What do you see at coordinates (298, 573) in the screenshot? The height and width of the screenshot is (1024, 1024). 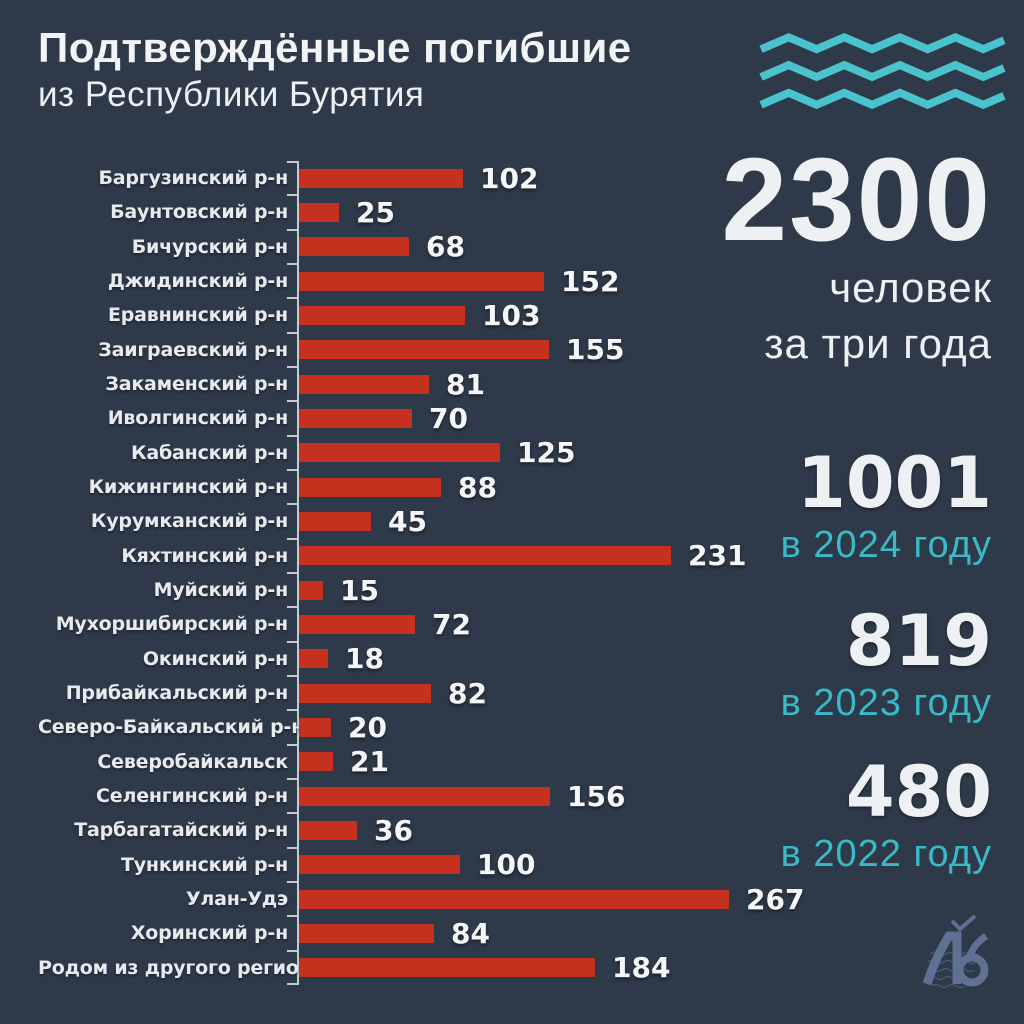 I see `y-axis-line` at bounding box center [298, 573].